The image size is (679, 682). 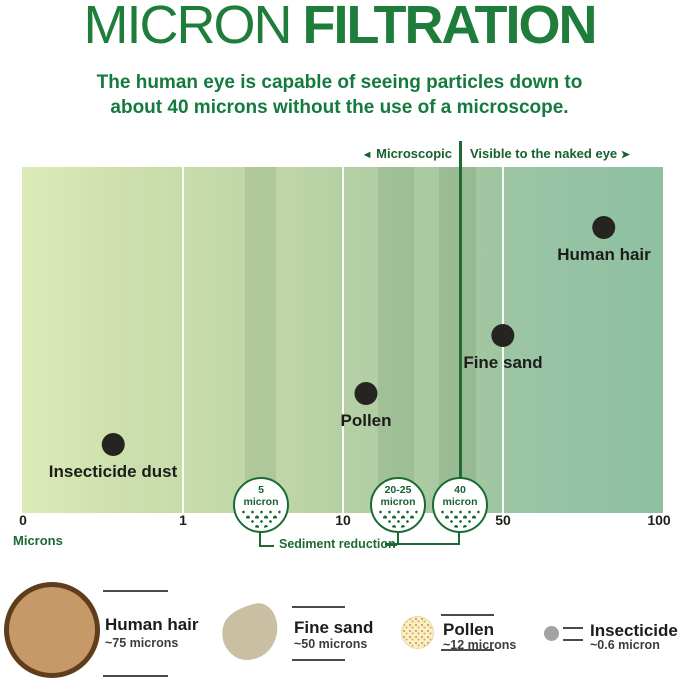 What do you see at coordinates (503, 520) in the screenshot?
I see `axis-tick-50: 50` at bounding box center [503, 520].